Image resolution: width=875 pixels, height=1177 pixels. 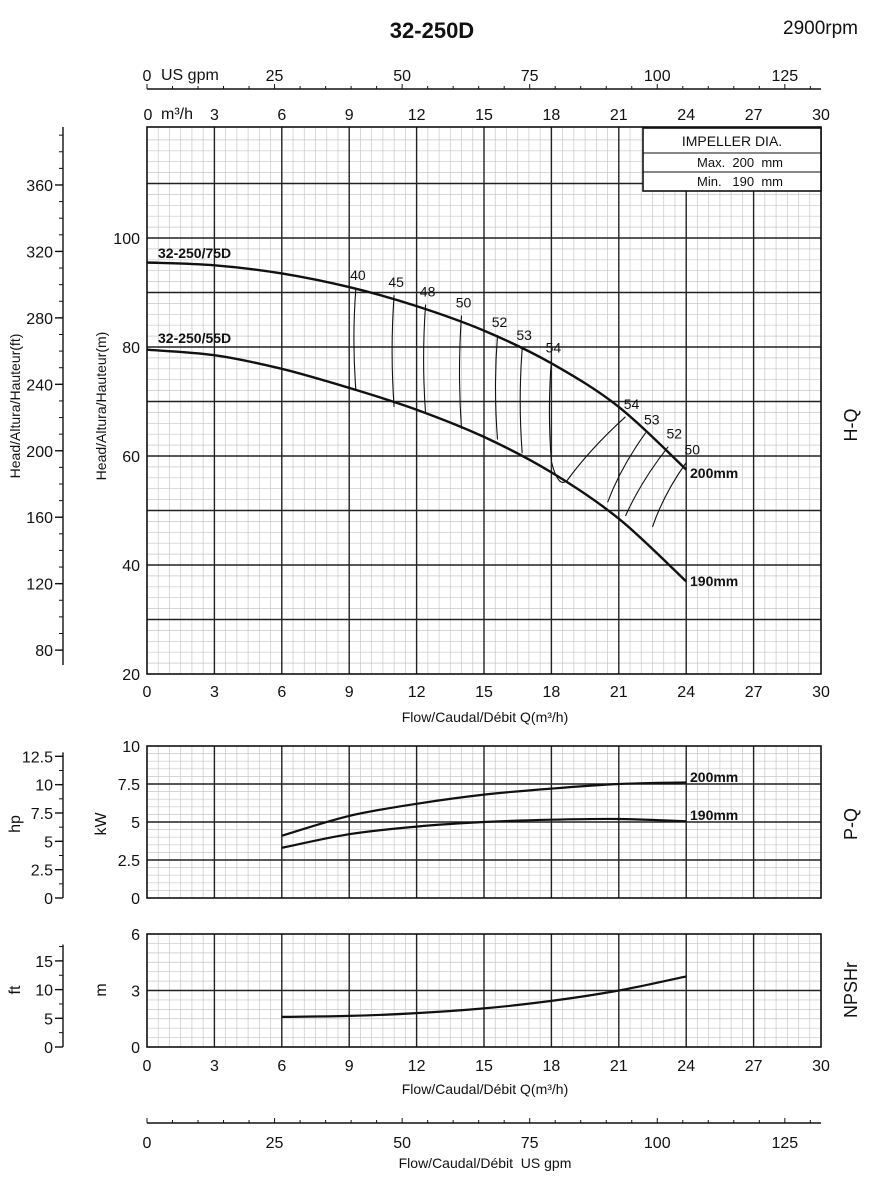 What do you see at coordinates (135, 899) in the screenshot?
I see `kw-tick-label: 0` at bounding box center [135, 899].